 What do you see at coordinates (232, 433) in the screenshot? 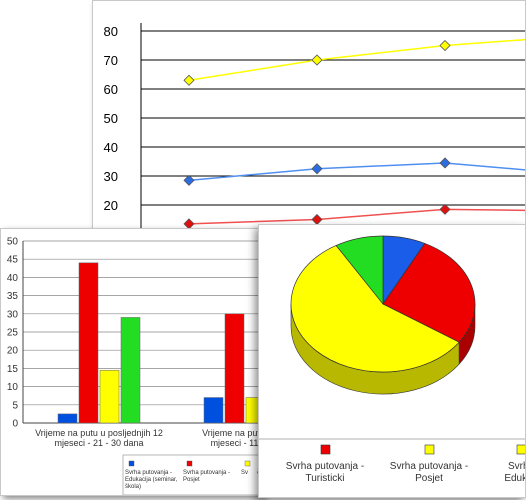
I see `category-label: Vrijeme na putu u p` at bounding box center [232, 433].